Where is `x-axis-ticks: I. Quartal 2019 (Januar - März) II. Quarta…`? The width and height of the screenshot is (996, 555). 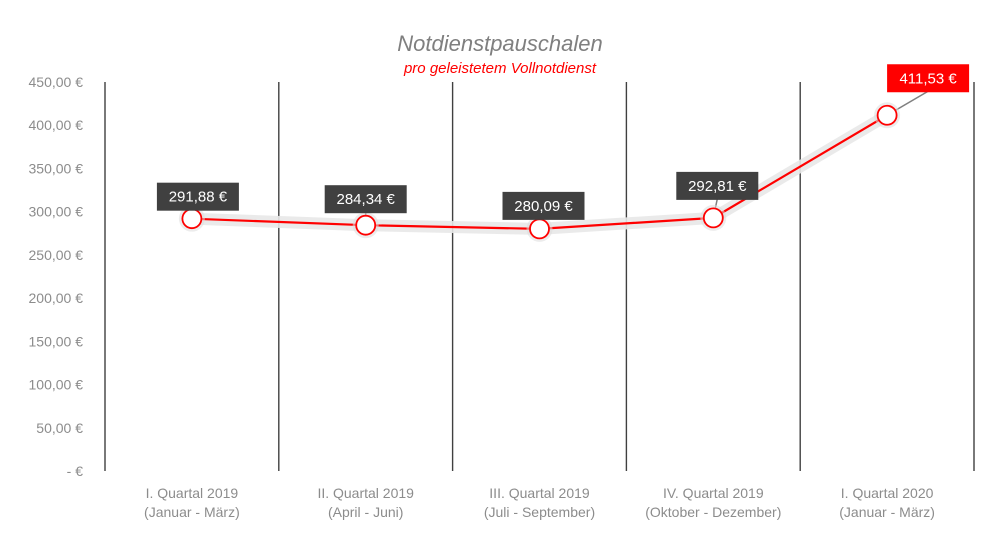 x-axis-ticks: I. Quartal 2019 (Januar - März) II. Quarta… is located at coordinates (539, 502).